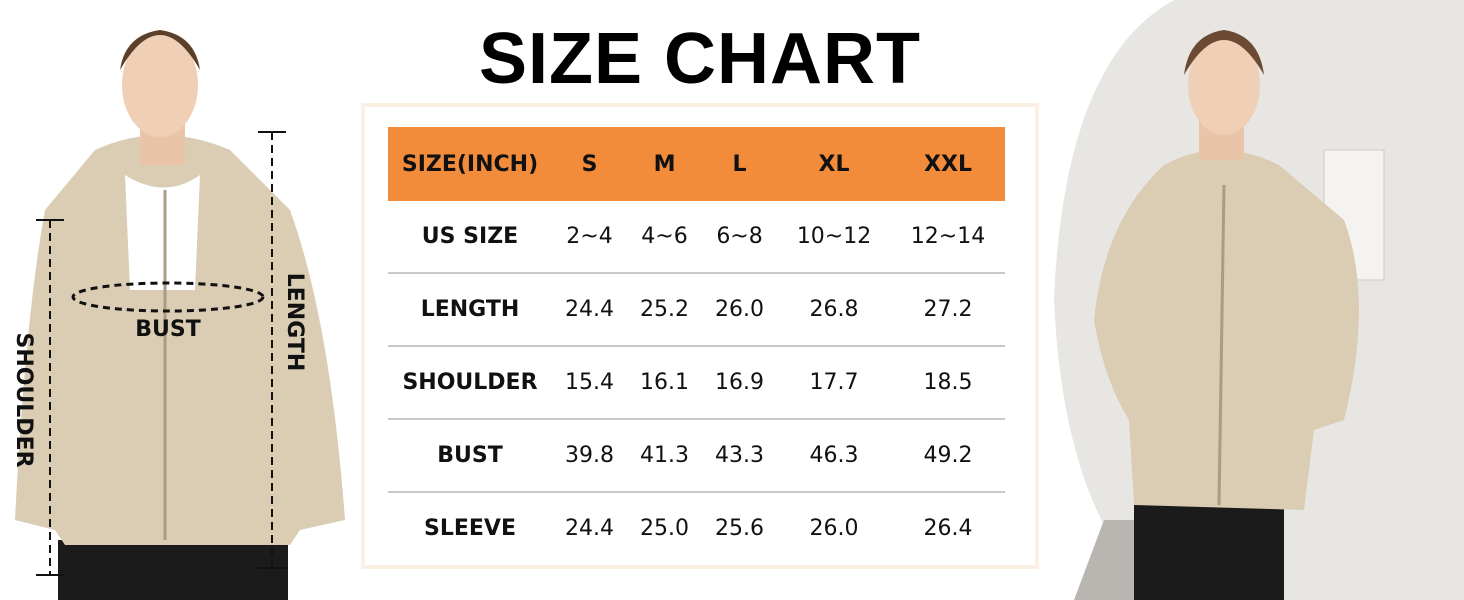  Describe the element at coordinates (665, 456) in the screenshot. I see `cell: 41.3` at that location.